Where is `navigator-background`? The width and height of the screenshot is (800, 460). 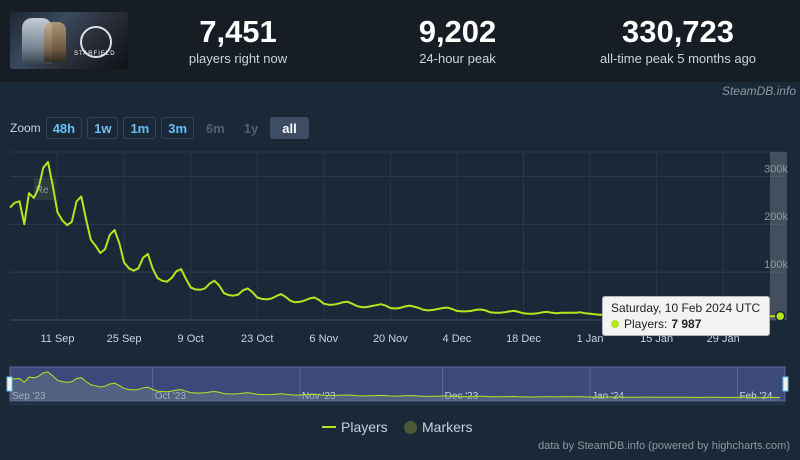
navigator-background is located at coordinates (397, 384).